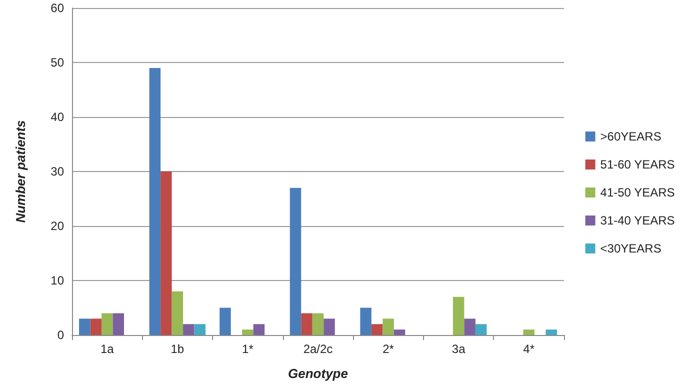 This screenshot has height=385, width=684. What do you see at coordinates (318, 349) in the screenshot?
I see `x-tick-label: 2a/2c` at bounding box center [318, 349].